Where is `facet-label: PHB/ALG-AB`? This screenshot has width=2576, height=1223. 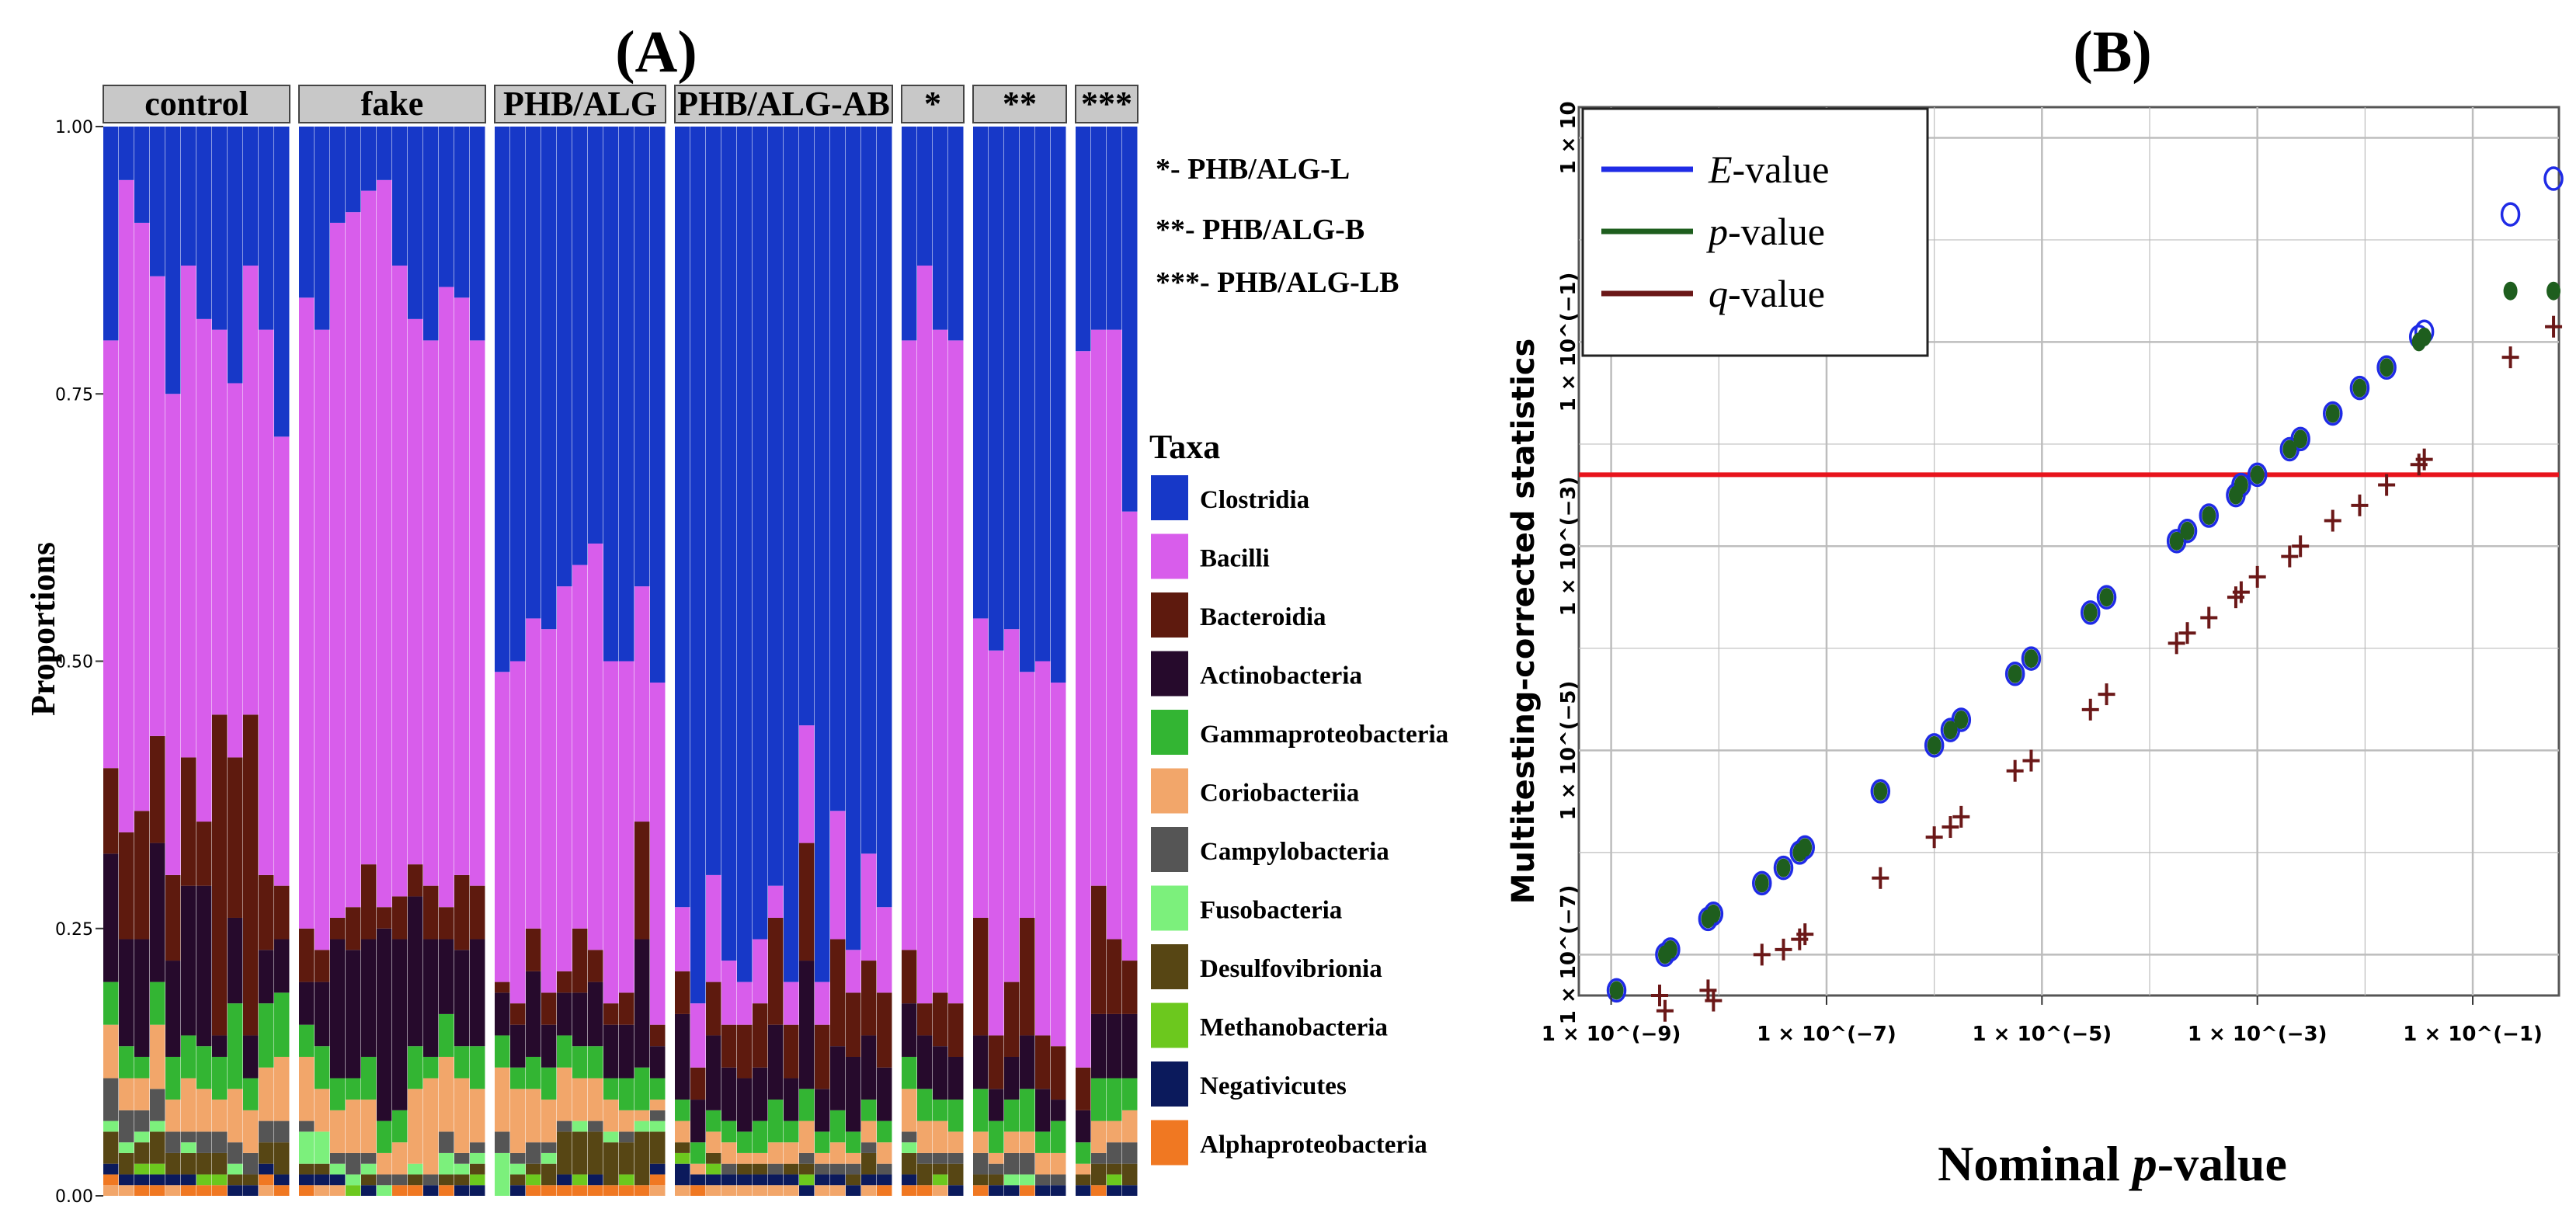 facet-label: PHB/ALG-AB is located at coordinates (783, 104).